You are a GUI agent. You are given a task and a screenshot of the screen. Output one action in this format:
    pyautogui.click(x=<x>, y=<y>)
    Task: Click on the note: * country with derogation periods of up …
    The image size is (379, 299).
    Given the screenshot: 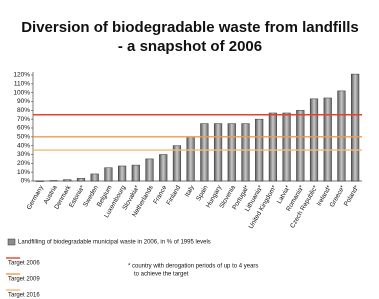 What is the action you would take?
    pyautogui.click(x=193, y=267)
    